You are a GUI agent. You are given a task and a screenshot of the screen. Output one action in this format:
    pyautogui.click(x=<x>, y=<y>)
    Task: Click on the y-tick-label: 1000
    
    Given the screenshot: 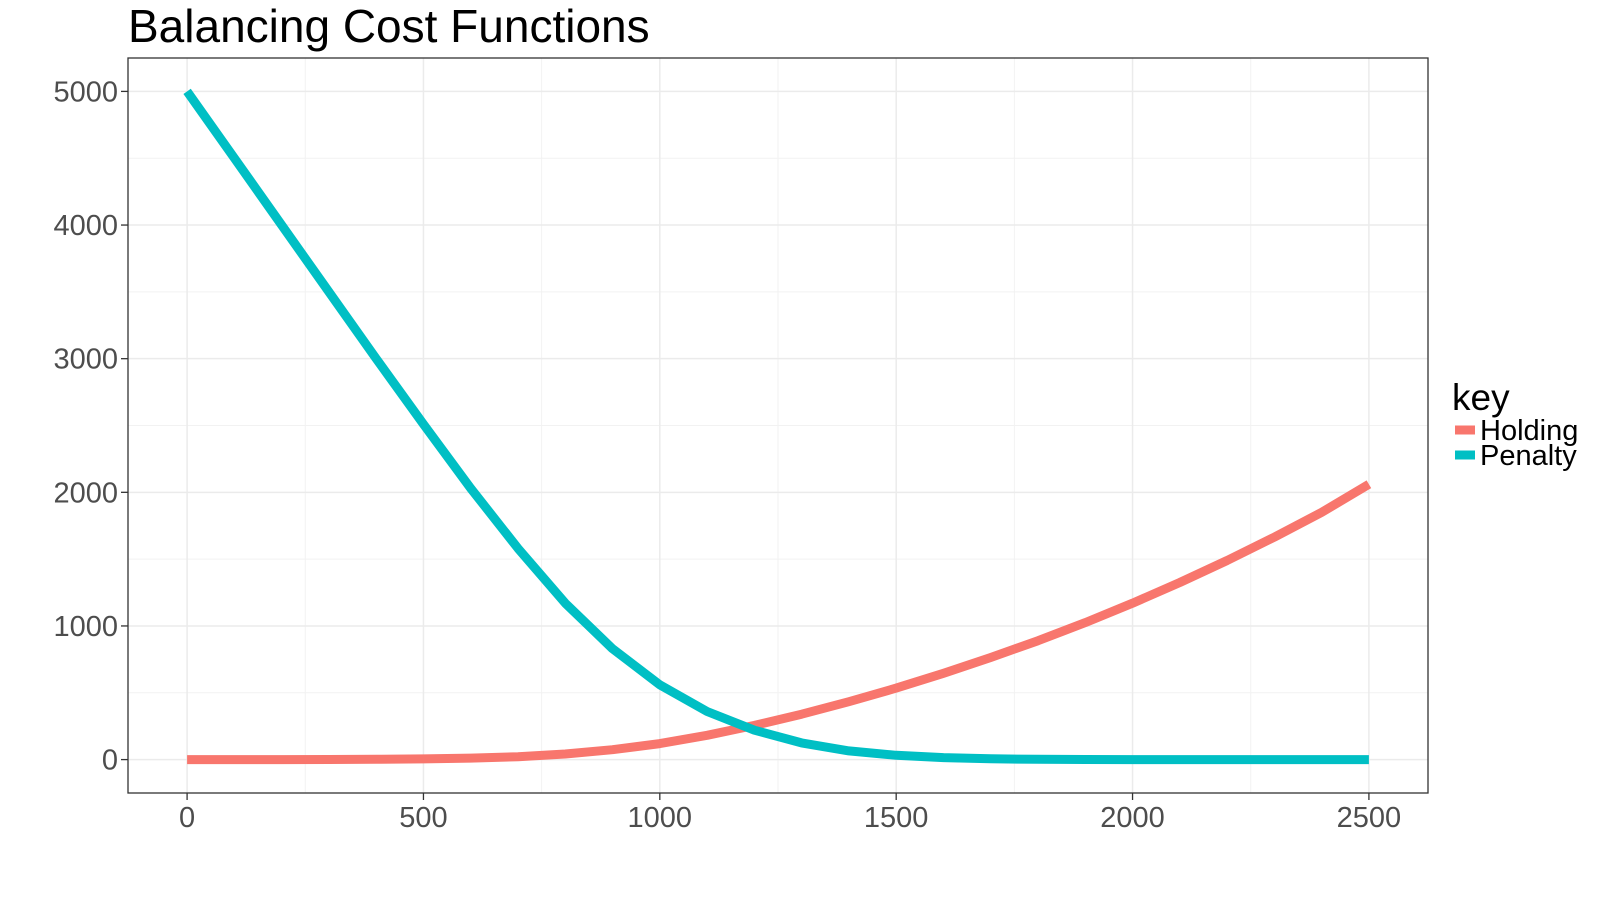 What is the action you would take?
    pyautogui.click(x=85, y=627)
    